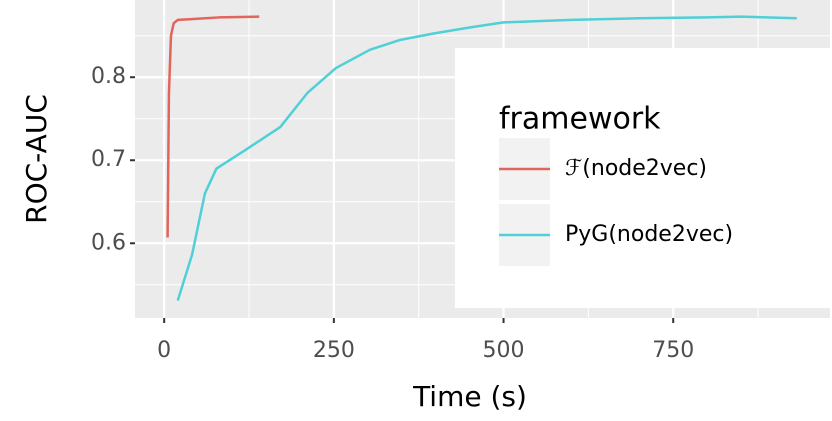 The image size is (832, 421). What do you see at coordinates (108, 76) in the screenshot?
I see `y-tick-label: 0.8` at bounding box center [108, 76].